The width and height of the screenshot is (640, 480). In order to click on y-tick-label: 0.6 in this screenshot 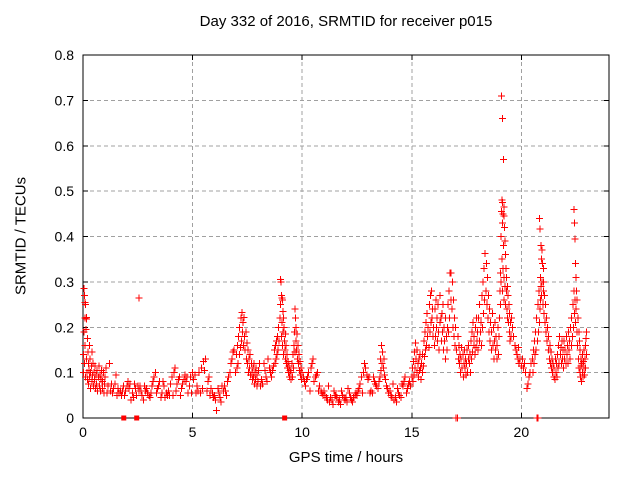, I will do `click(65, 146)`.